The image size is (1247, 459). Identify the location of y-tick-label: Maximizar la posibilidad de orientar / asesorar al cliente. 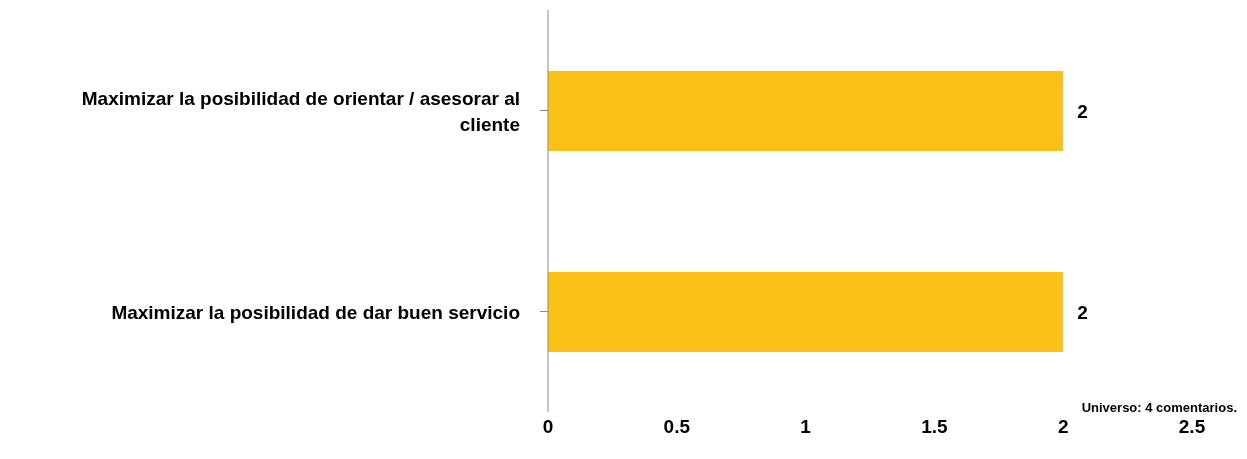
(300, 110).